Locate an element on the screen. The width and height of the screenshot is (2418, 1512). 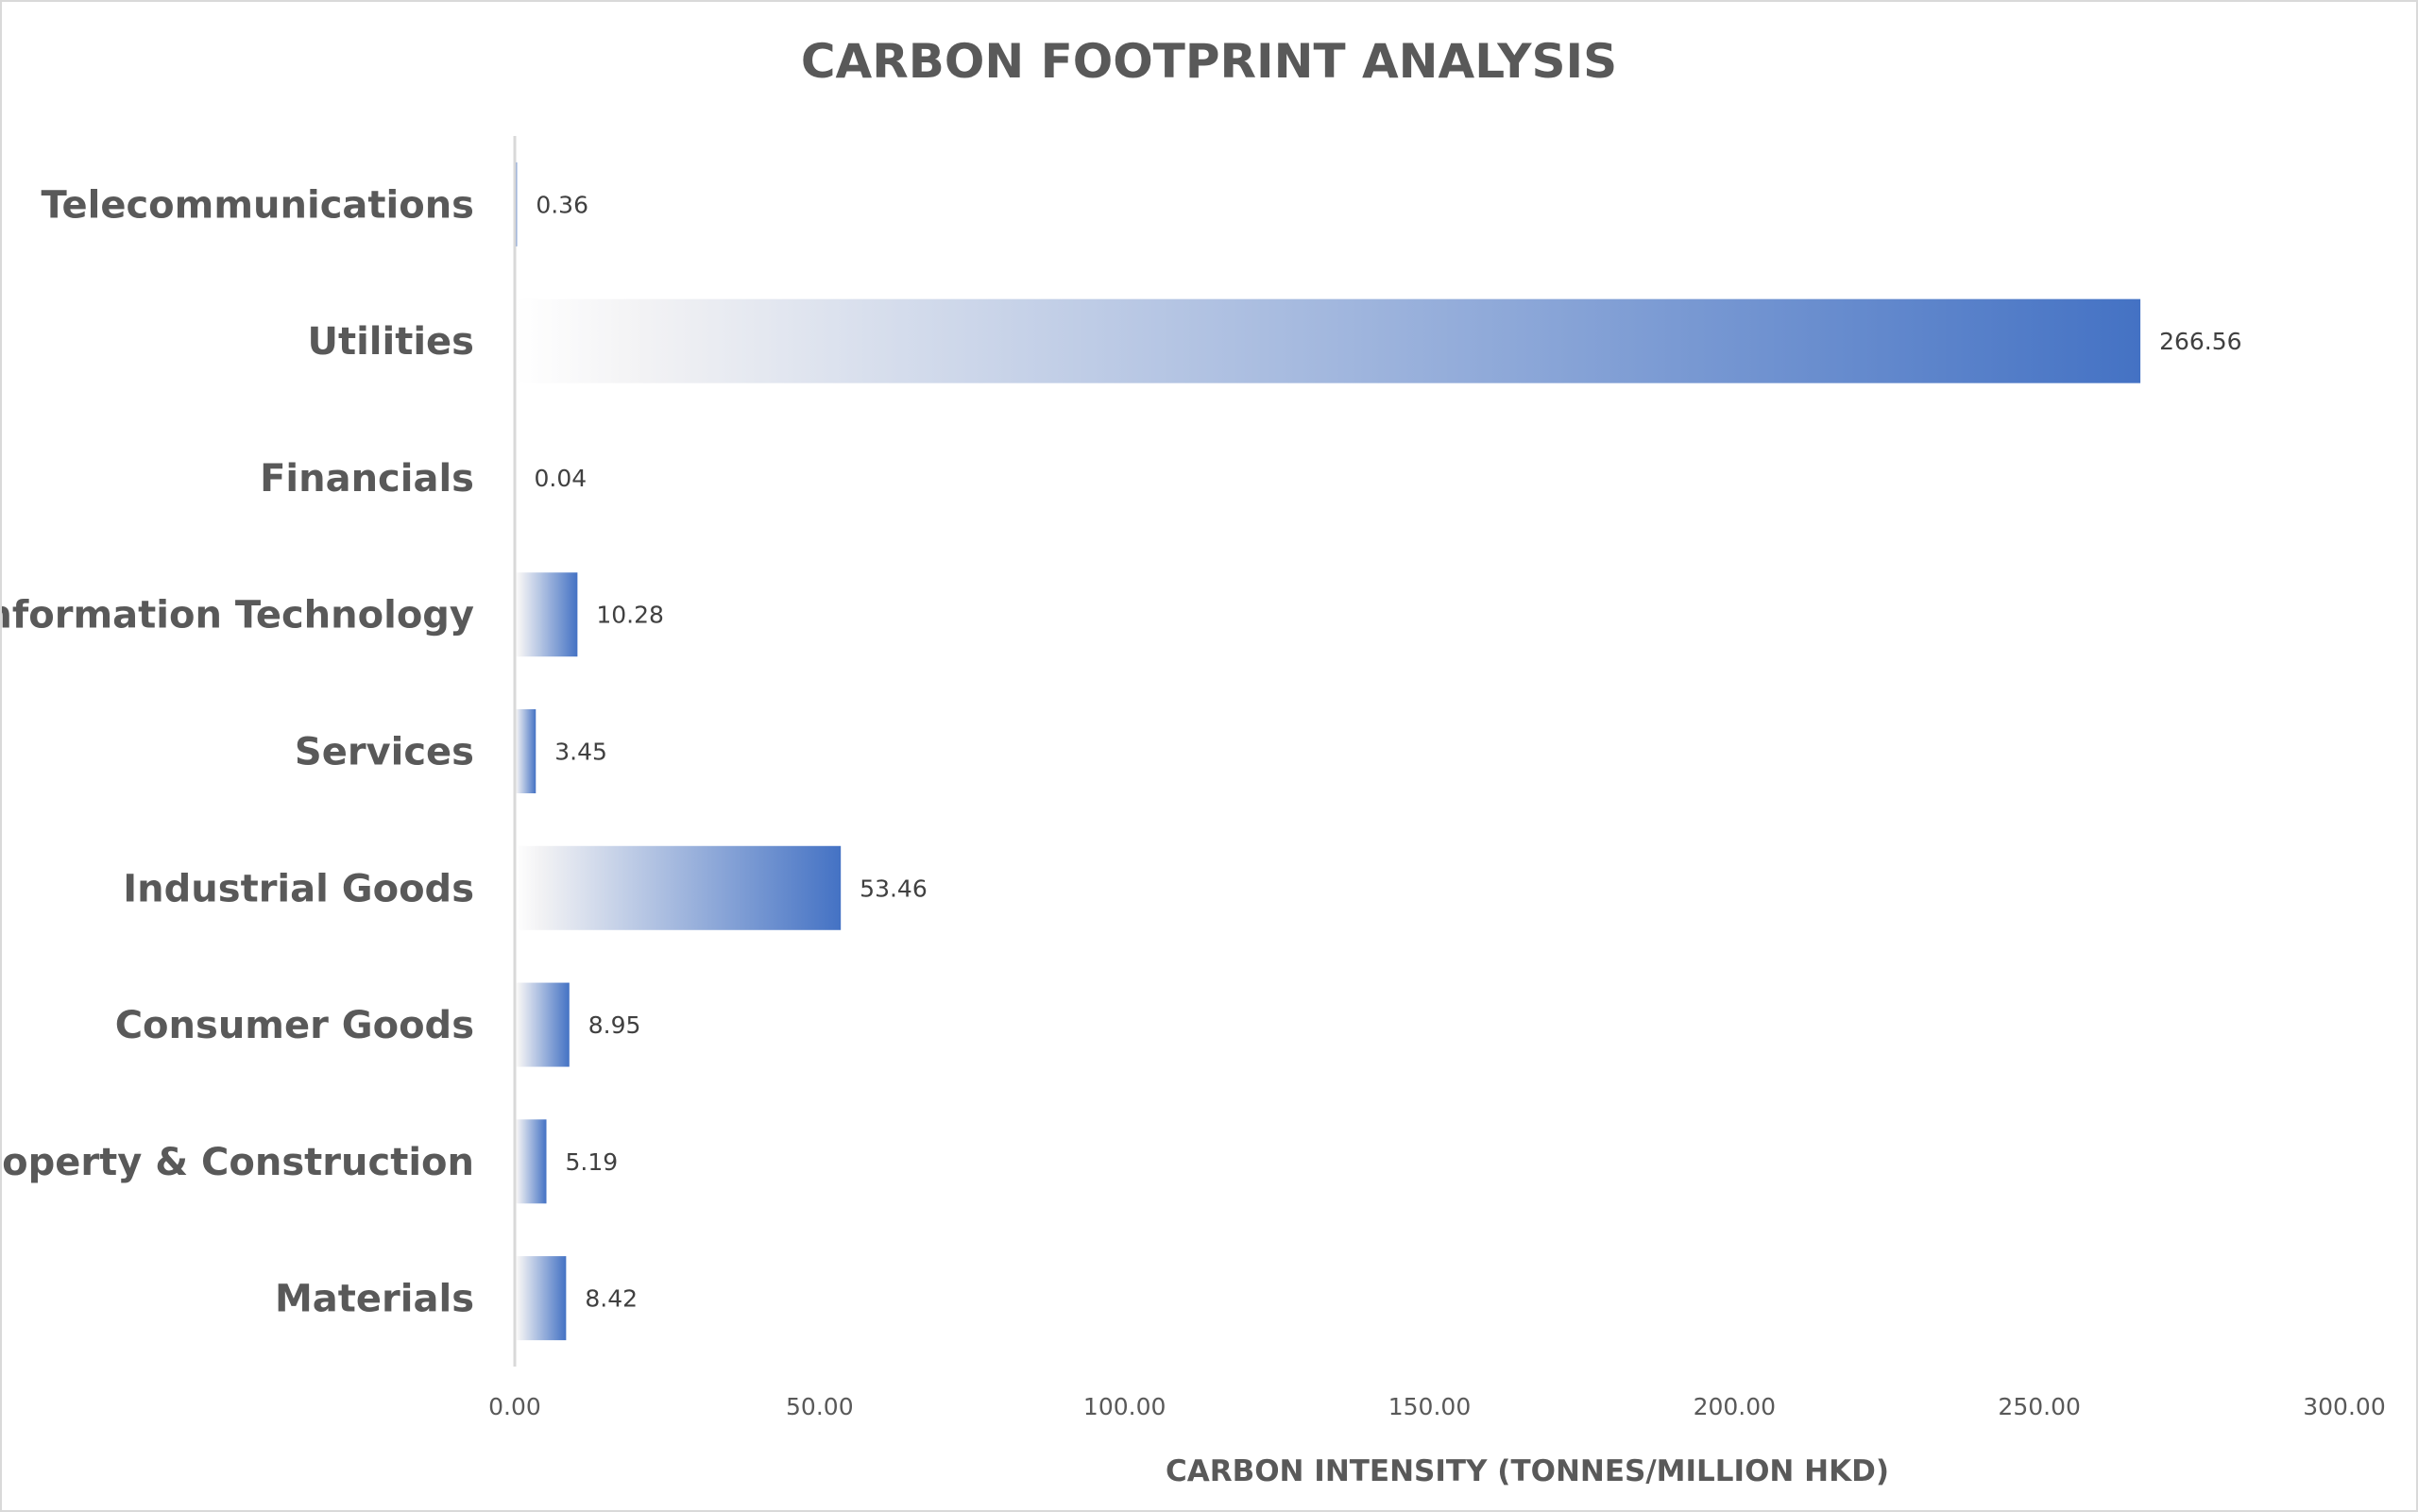
data-label: 5.19 is located at coordinates (592, 1162).